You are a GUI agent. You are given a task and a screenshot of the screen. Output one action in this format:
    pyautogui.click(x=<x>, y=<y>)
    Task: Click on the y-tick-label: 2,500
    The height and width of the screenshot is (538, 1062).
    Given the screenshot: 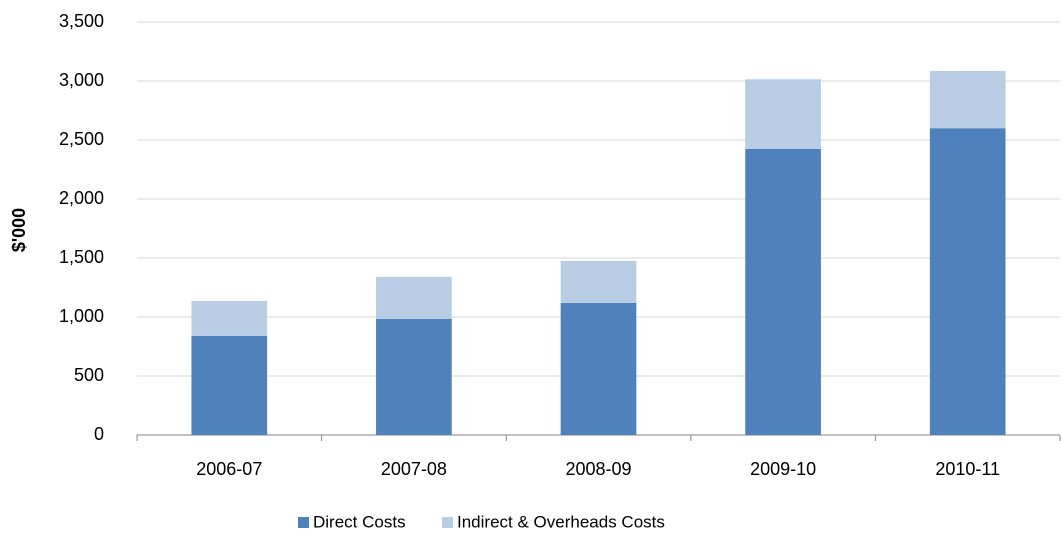 What is the action you would take?
    pyautogui.click(x=81, y=139)
    